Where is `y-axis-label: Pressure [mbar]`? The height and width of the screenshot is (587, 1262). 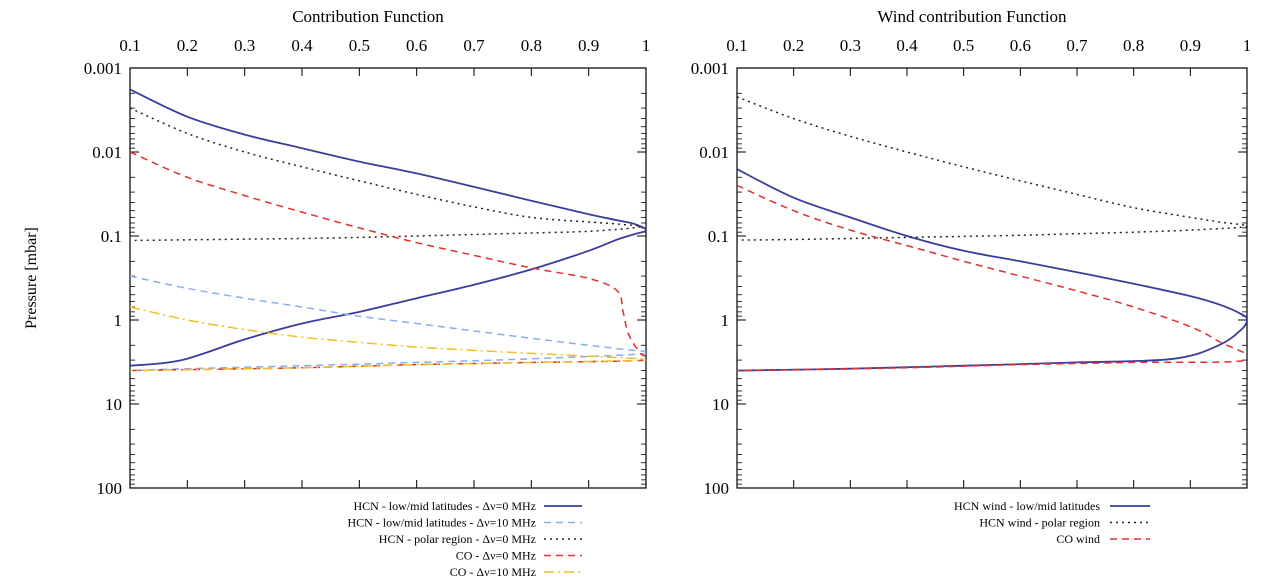
y-axis-label: Pressure [mbar] is located at coordinates (31, 278).